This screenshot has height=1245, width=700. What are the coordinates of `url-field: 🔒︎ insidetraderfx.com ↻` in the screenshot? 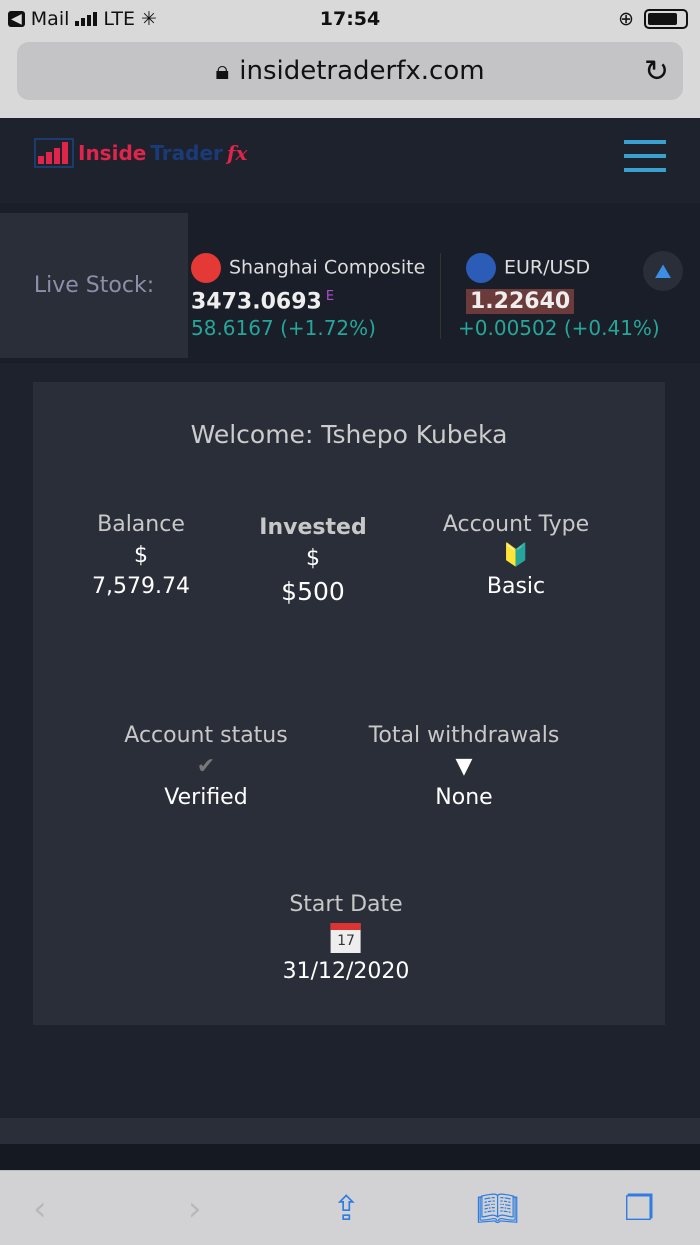 It's located at (350, 71).